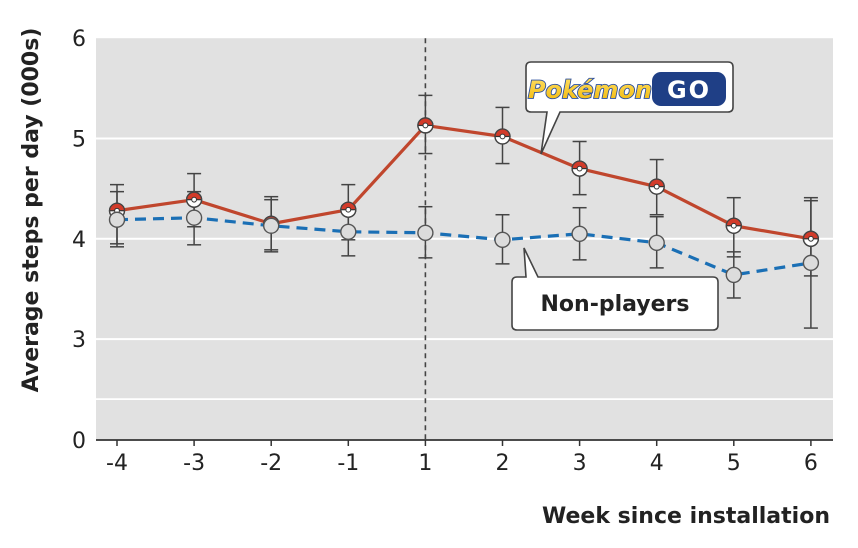 The image size is (858, 548). I want to click on y-tick-label-6: 6, so click(79, 39).